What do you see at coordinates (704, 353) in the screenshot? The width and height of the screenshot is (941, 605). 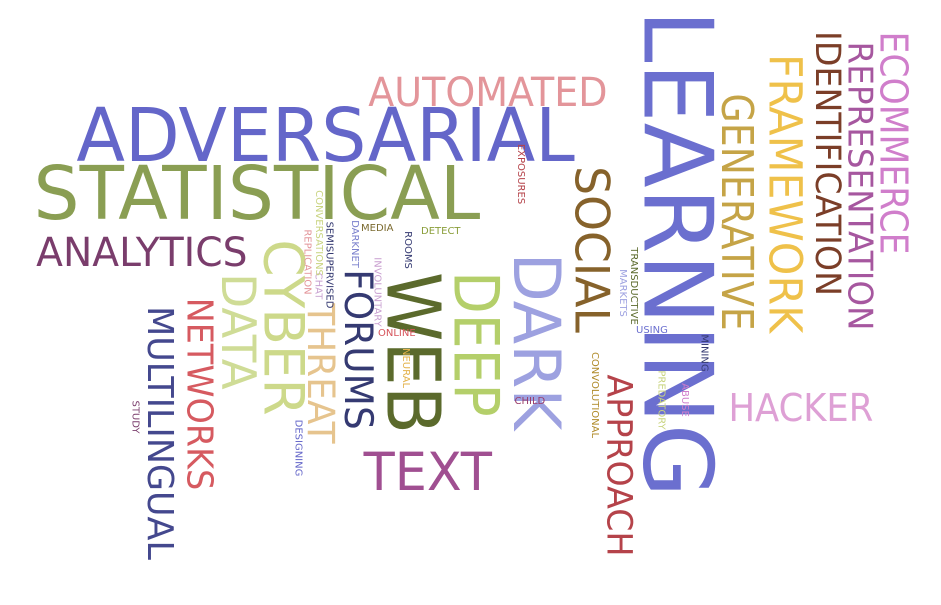 I see `word-mining: MINING` at bounding box center [704, 353].